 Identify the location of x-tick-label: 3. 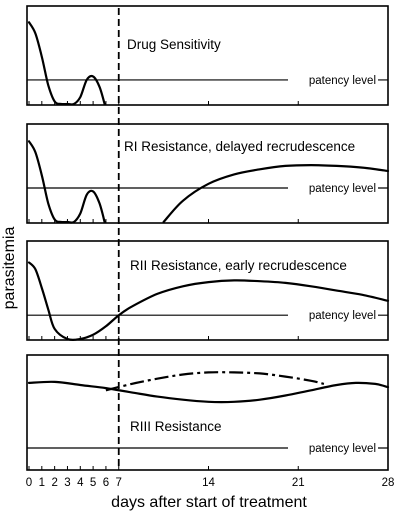
(67, 483).